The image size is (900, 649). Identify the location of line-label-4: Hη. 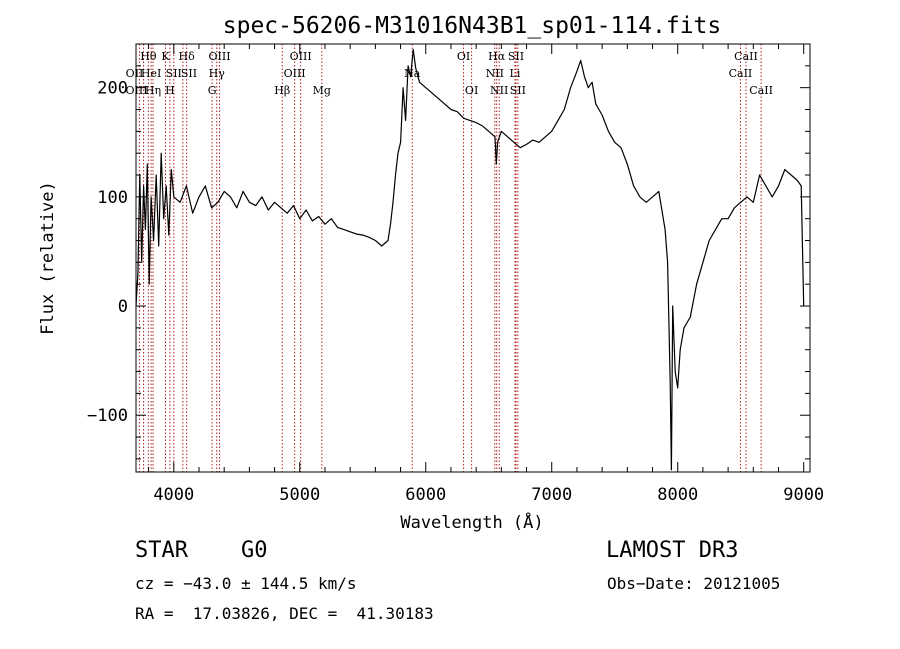
(153, 90).